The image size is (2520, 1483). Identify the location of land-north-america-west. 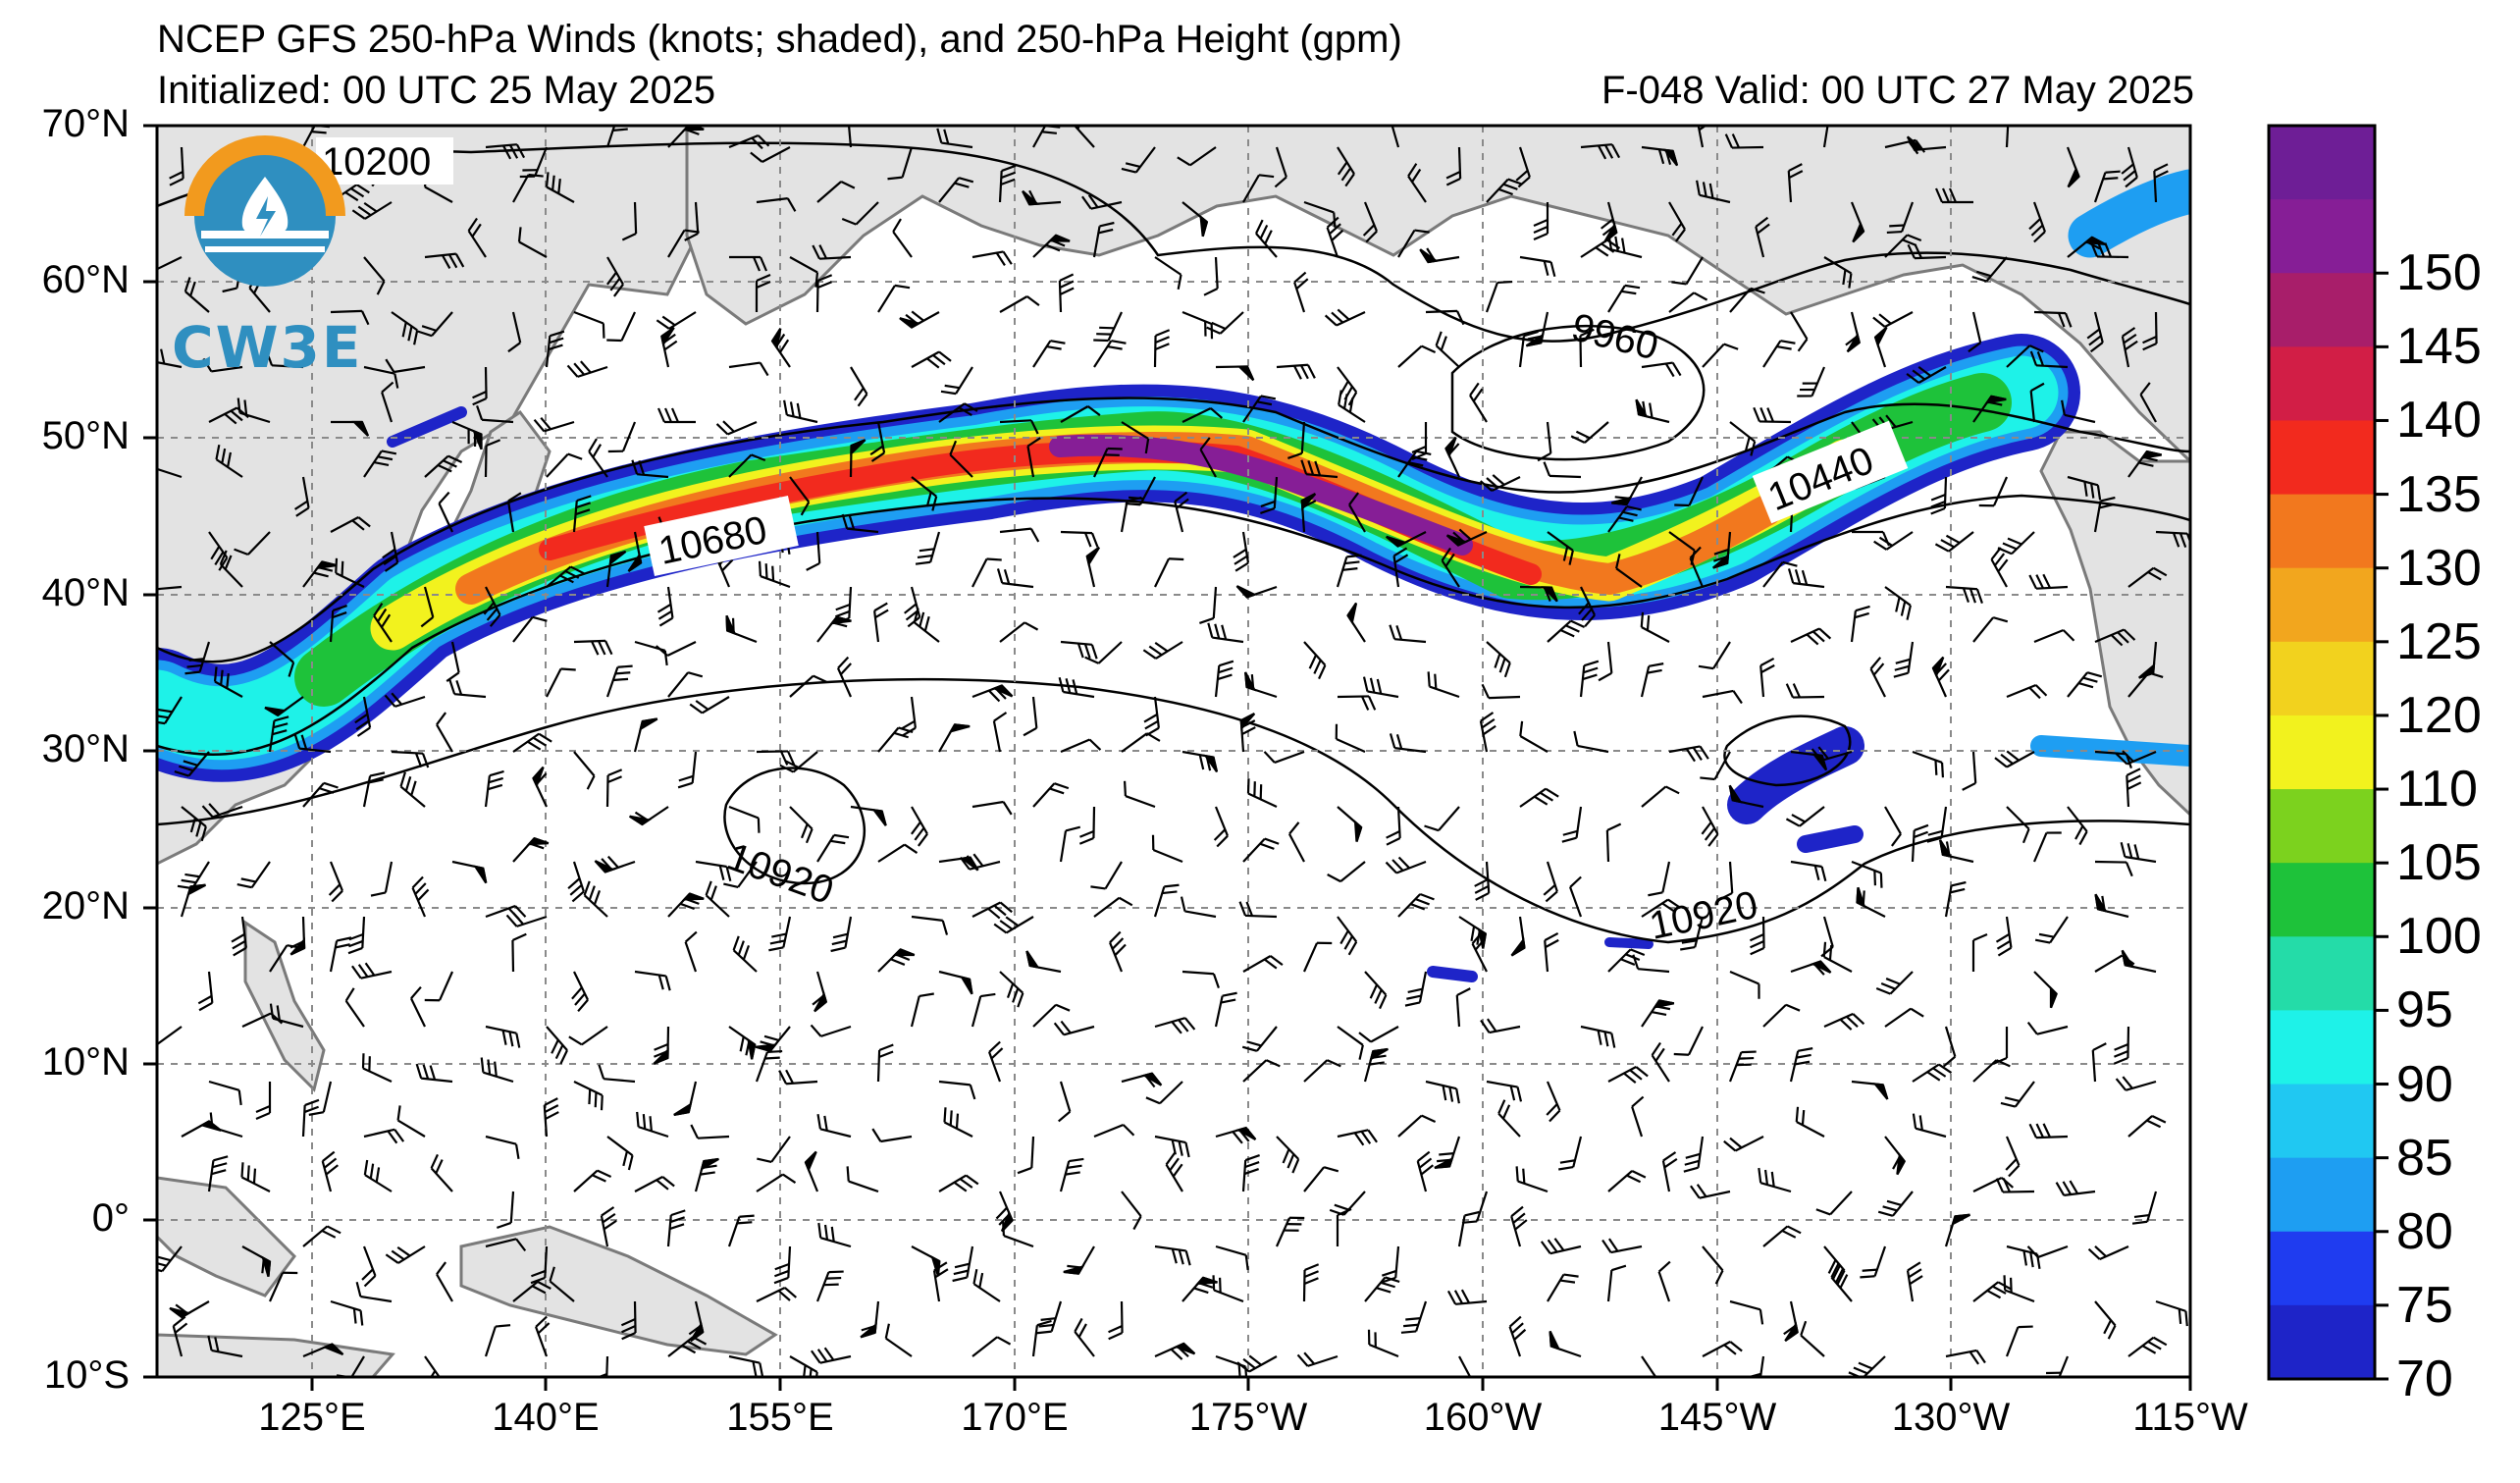
(2114, 624).